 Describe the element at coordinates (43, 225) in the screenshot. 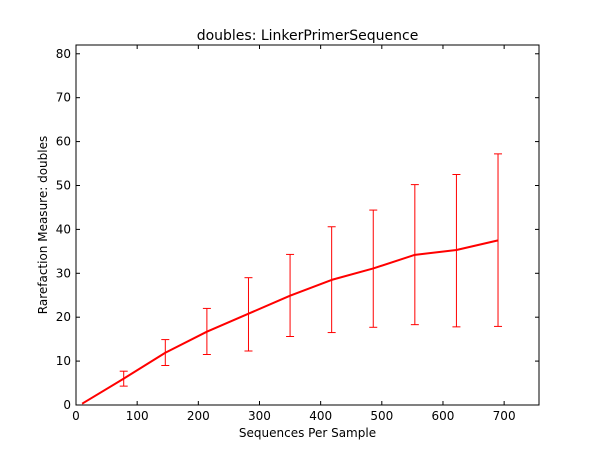

I see `y-axis-title: Rarefaction Measure: doubles` at that location.